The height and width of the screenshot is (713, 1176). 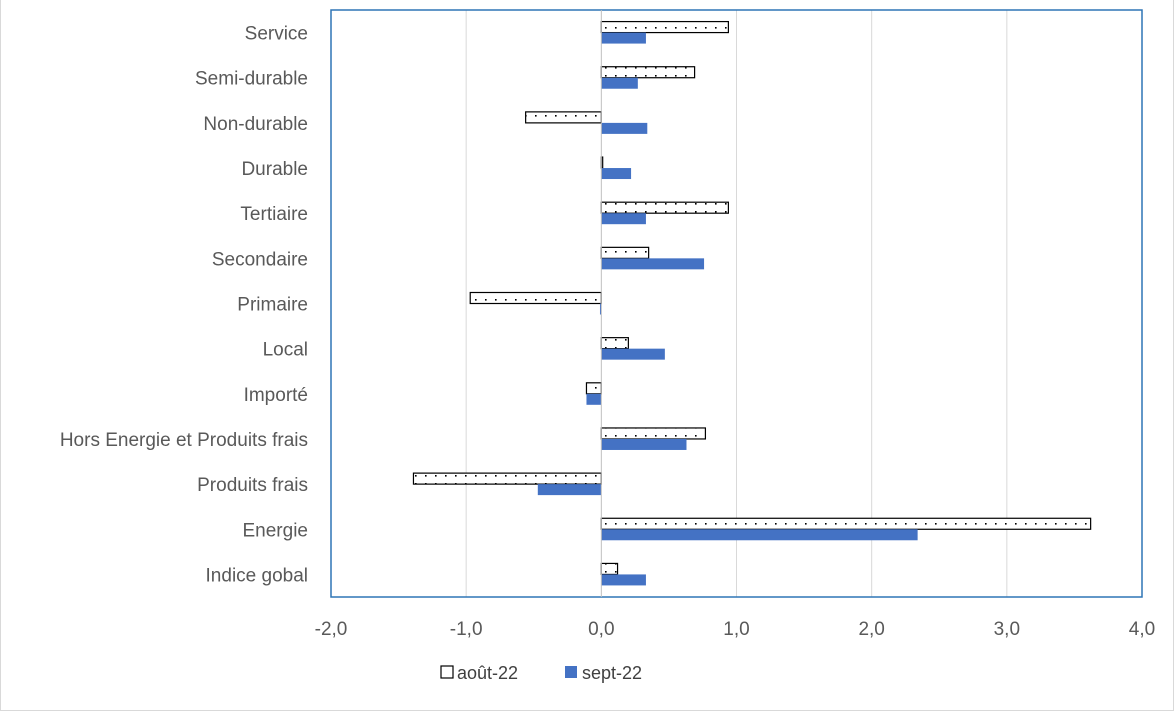 I want to click on x-tick-label-1: -1,0, so click(x=466, y=629).